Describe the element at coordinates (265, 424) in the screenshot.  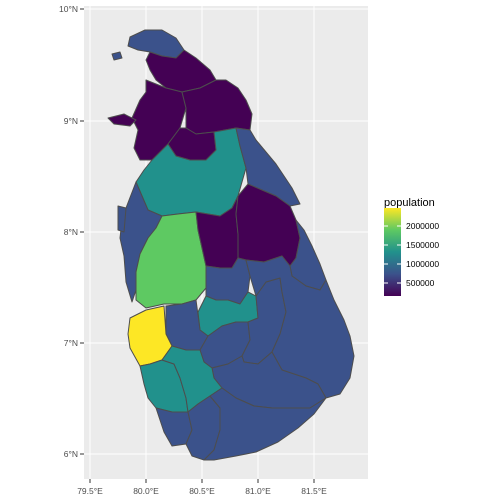
I see `district-hambantota` at that location.